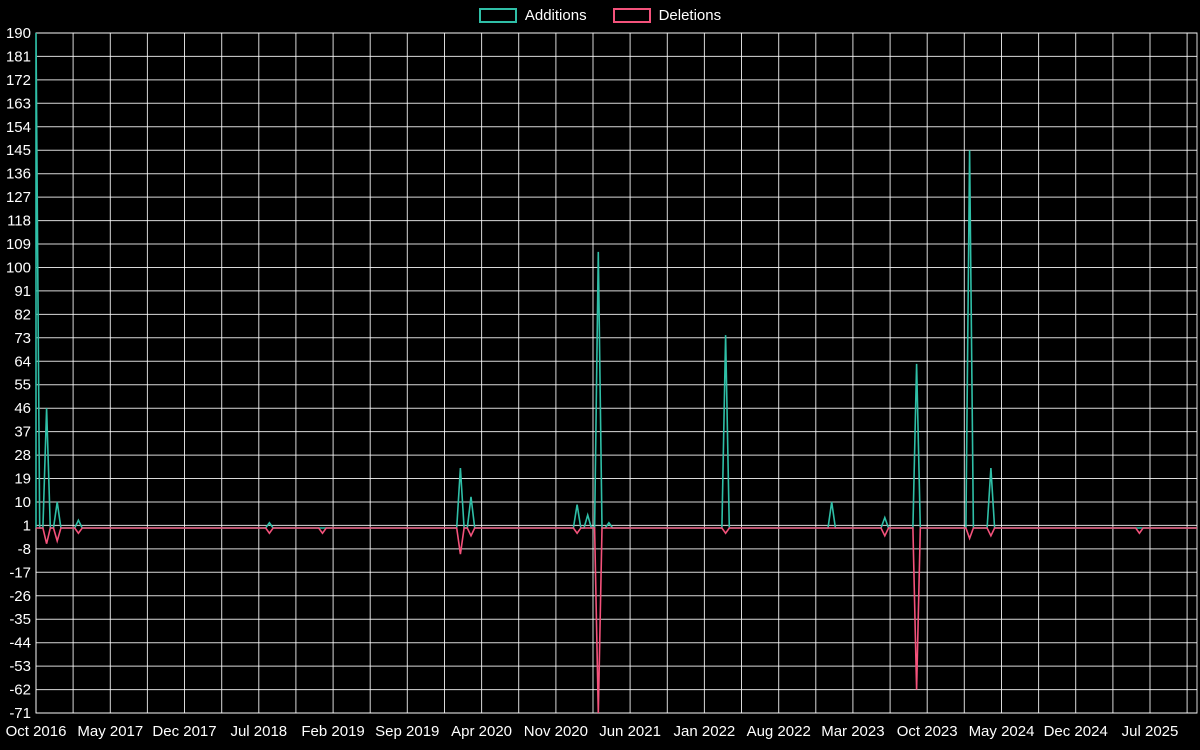  What do you see at coordinates (18, 268) in the screenshot?
I see `y-tick-label: 100` at bounding box center [18, 268].